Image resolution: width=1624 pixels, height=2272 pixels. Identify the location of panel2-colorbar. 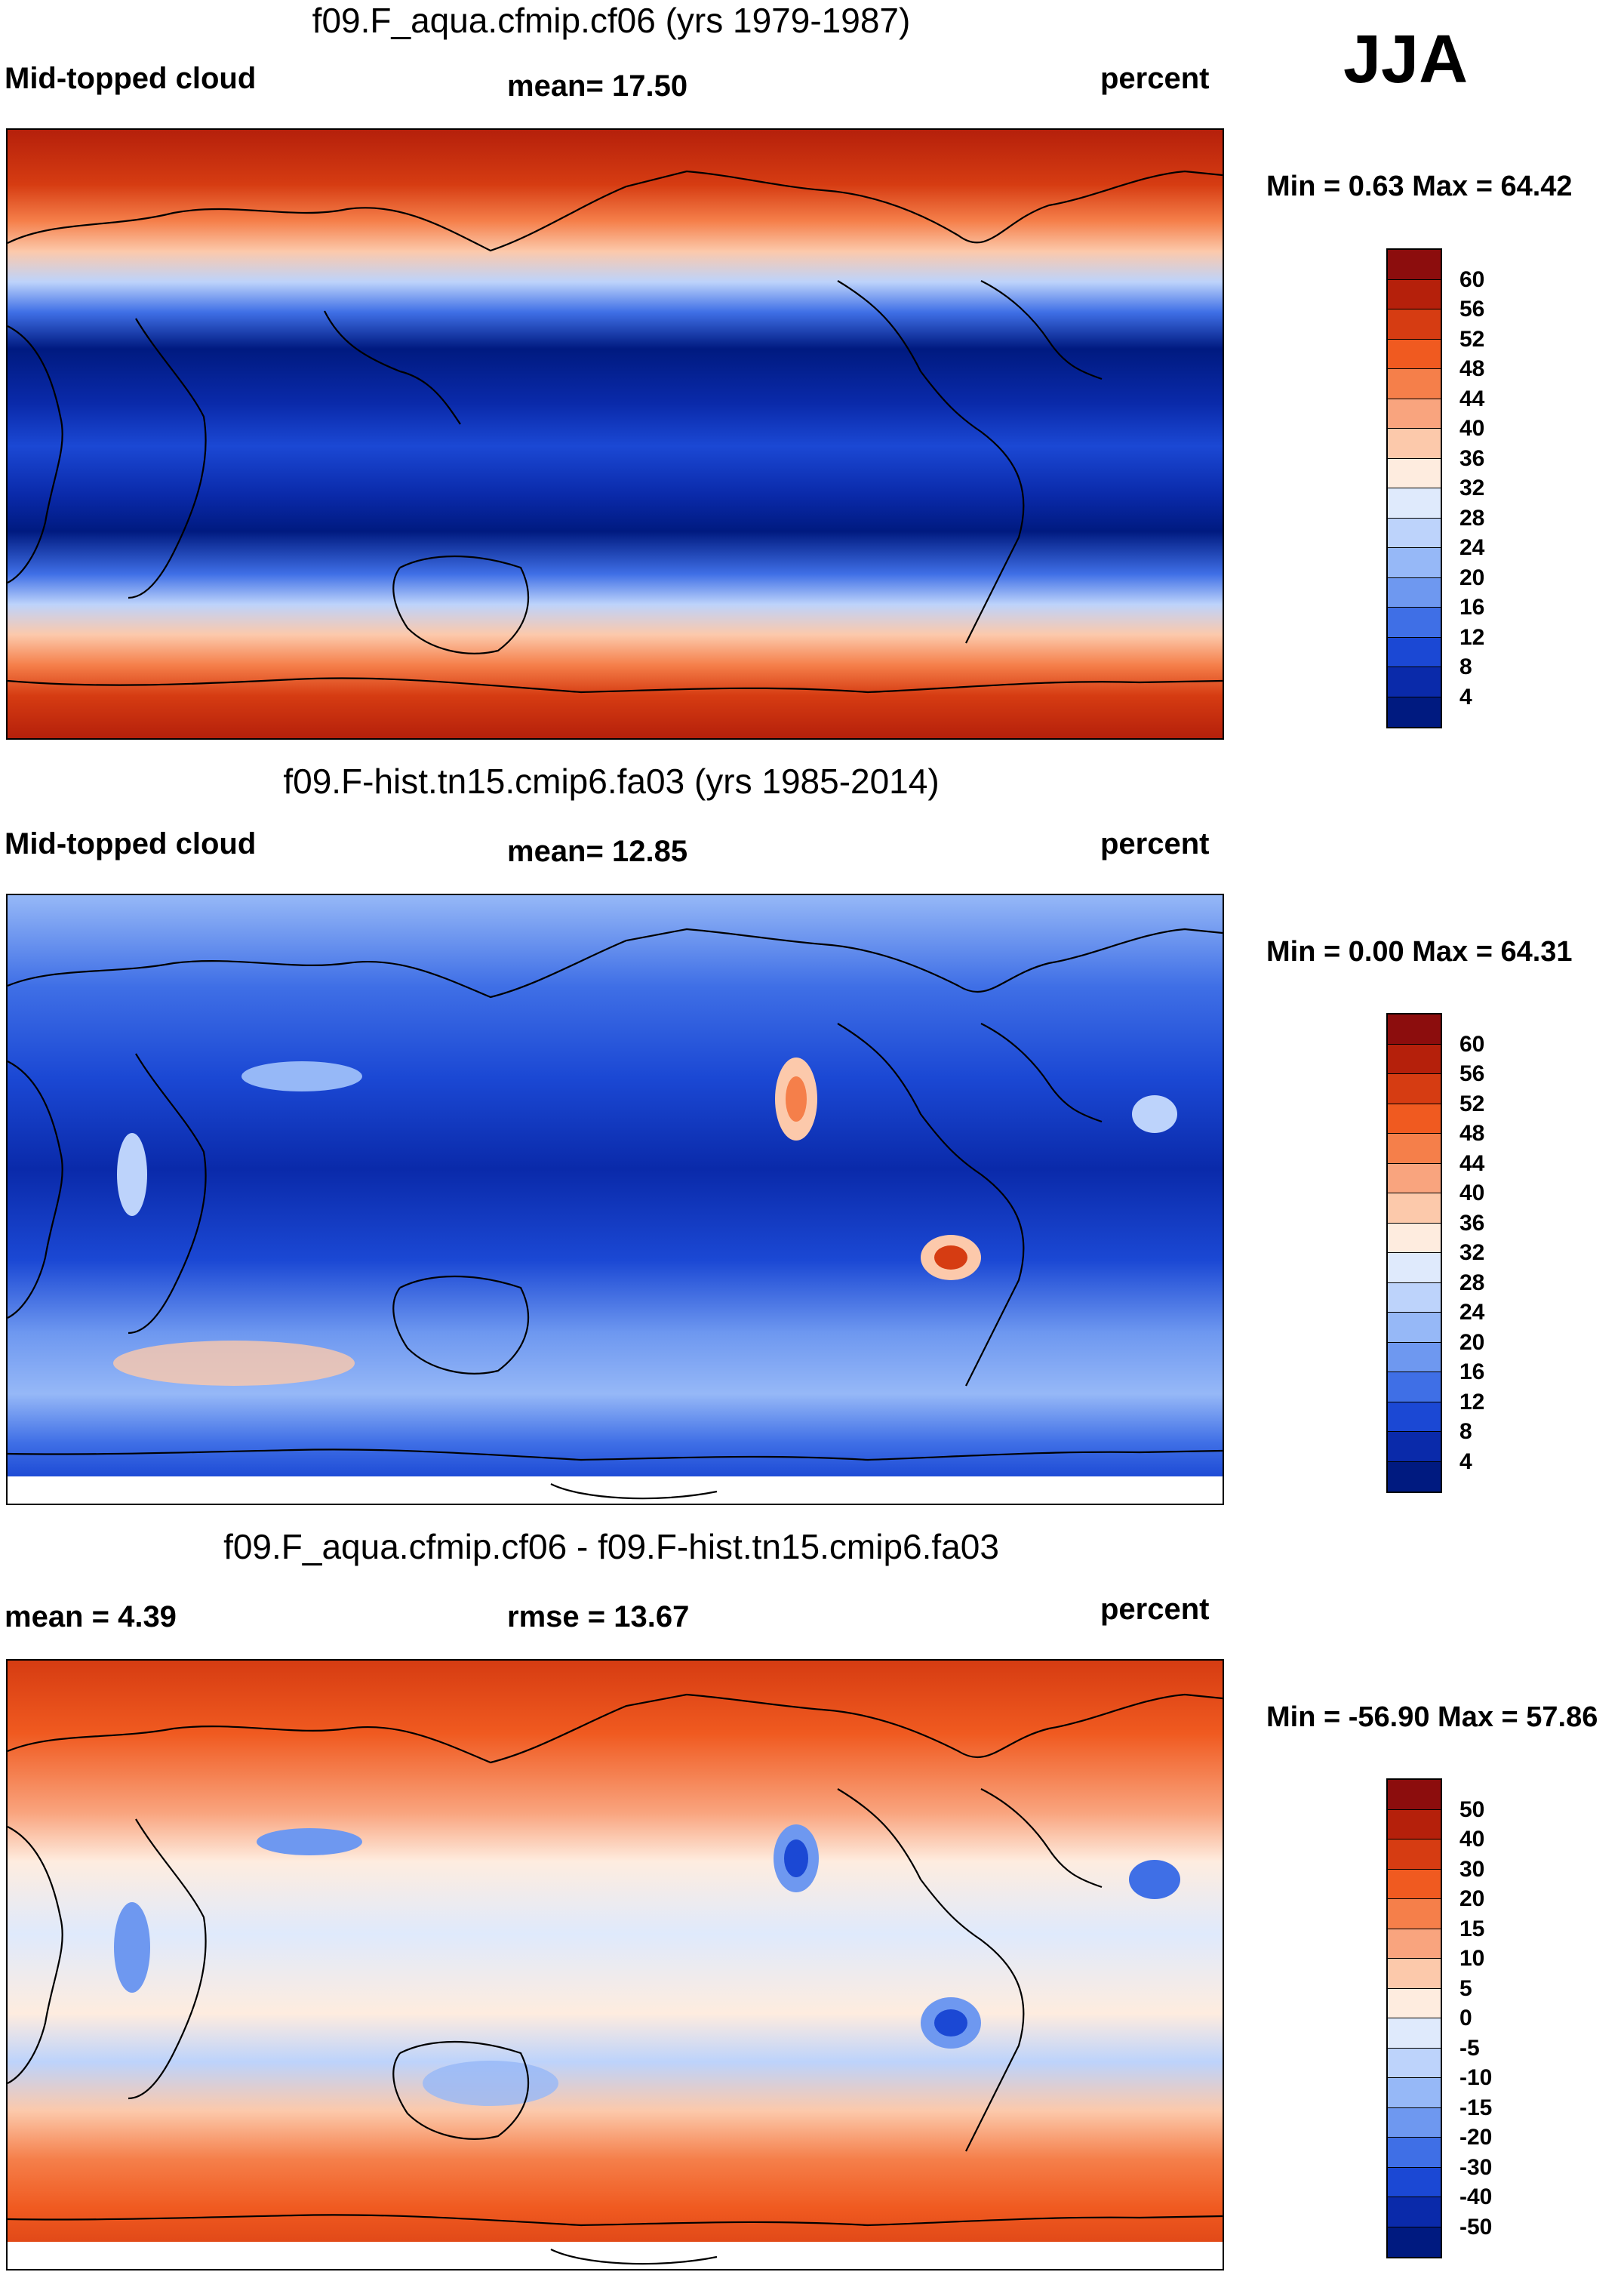
(1414, 1253).